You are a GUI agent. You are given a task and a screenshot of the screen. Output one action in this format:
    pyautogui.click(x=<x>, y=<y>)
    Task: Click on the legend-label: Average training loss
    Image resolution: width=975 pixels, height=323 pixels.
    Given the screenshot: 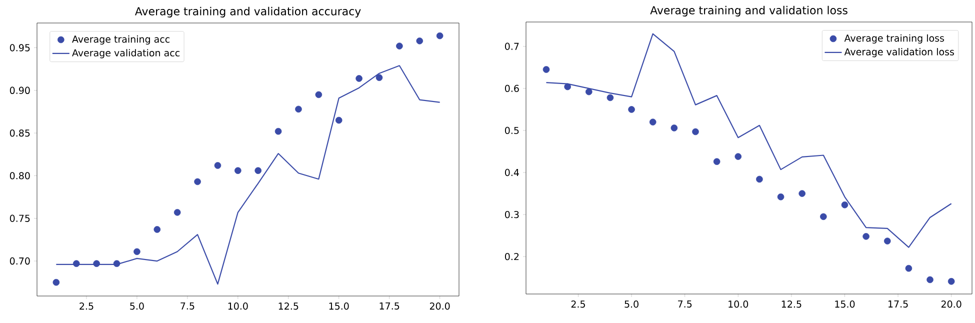 What is the action you would take?
    pyautogui.click(x=894, y=39)
    